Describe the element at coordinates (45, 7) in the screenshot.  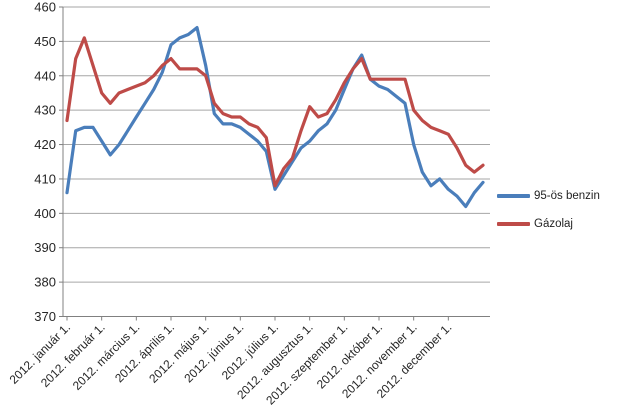
I see `y-axis-label-460: 460` at that location.